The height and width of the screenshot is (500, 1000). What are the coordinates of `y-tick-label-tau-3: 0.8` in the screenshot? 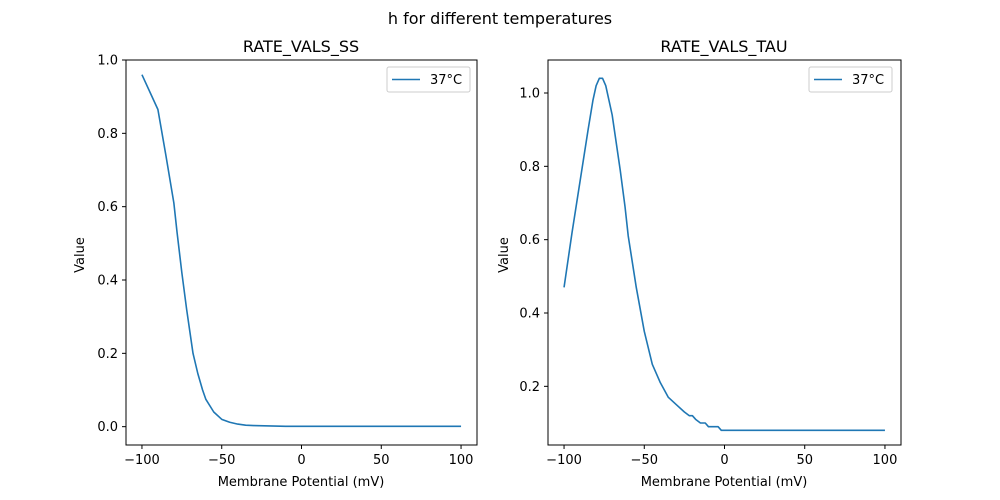 It's located at (529, 167).